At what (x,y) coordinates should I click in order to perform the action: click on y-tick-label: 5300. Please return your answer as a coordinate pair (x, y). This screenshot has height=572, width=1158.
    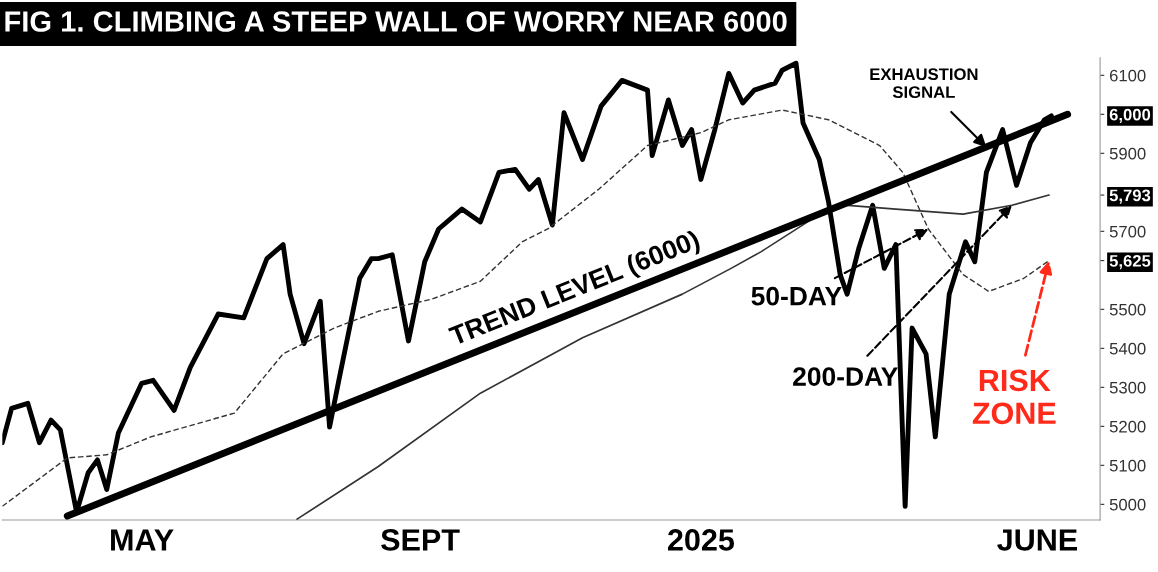
    Looking at the image, I should click on (1127, 387).